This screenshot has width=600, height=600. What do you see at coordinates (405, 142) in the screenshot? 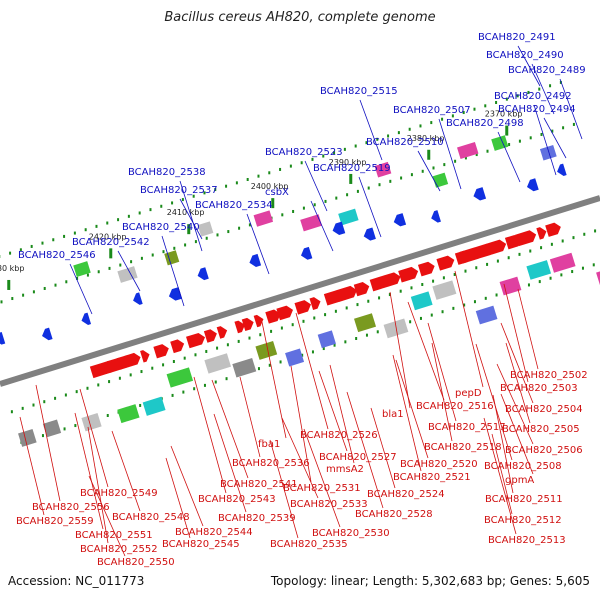
I see `top-gene-label: BCAH820_2510` at bounding box center [405, 142].